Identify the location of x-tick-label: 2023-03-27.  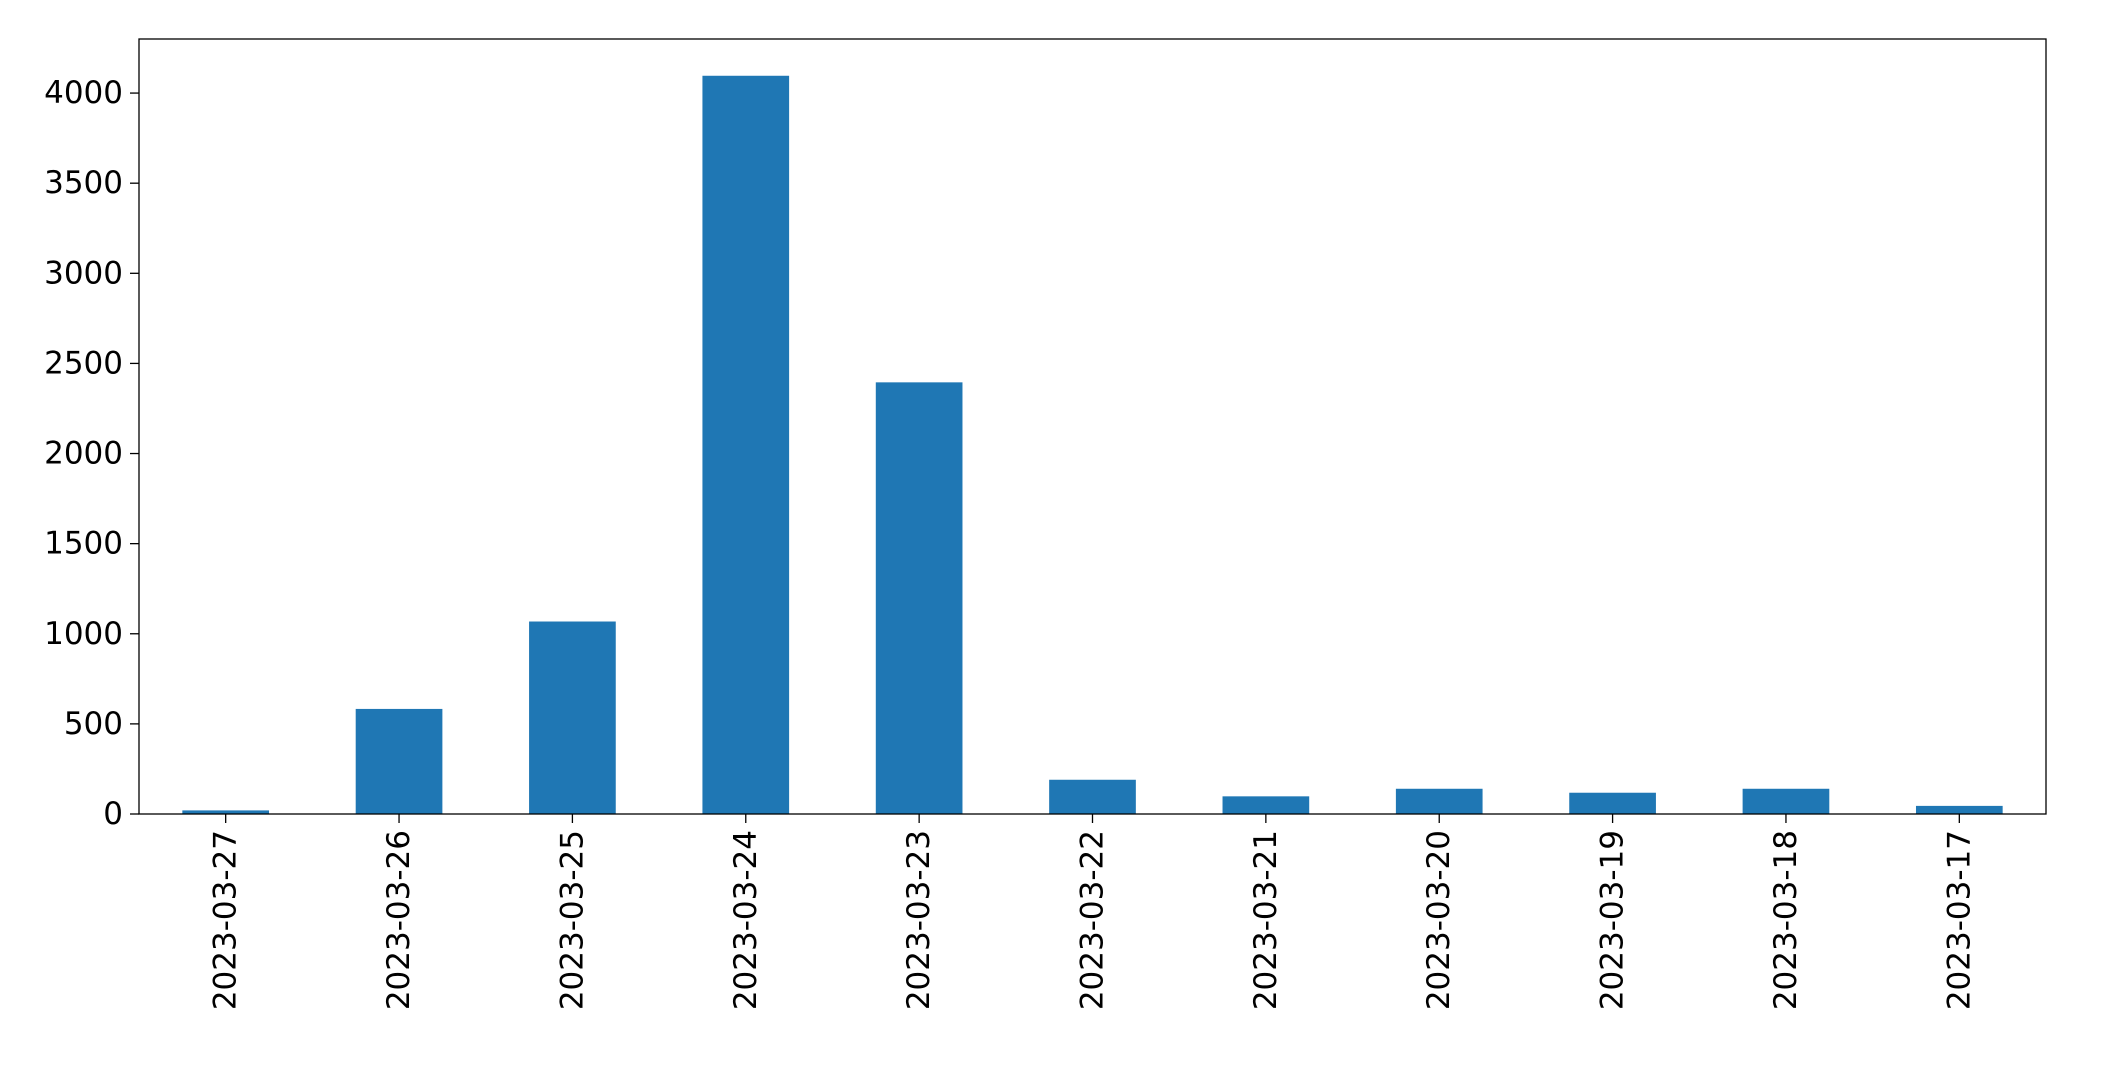
(226, 920).